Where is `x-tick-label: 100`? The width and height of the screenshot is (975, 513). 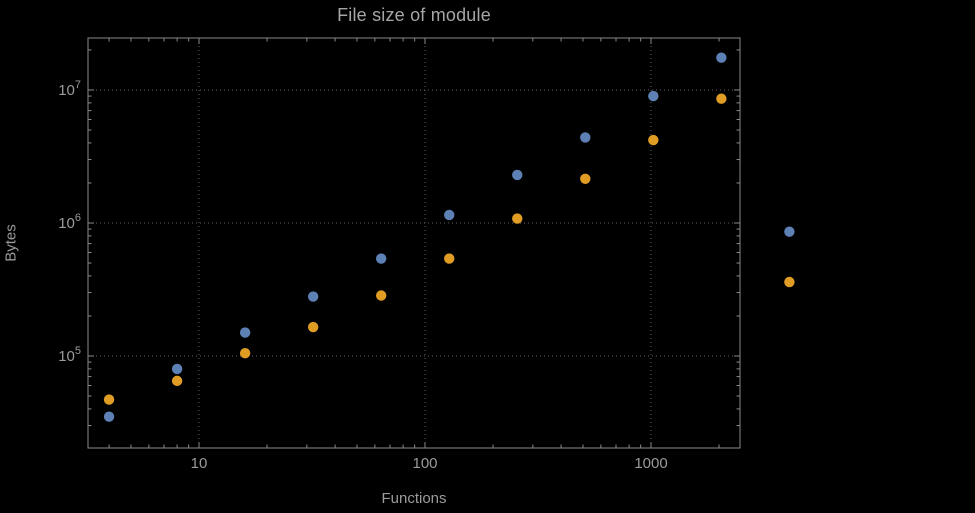
x-tick-label: 100 is located at coordinates (424, 463).